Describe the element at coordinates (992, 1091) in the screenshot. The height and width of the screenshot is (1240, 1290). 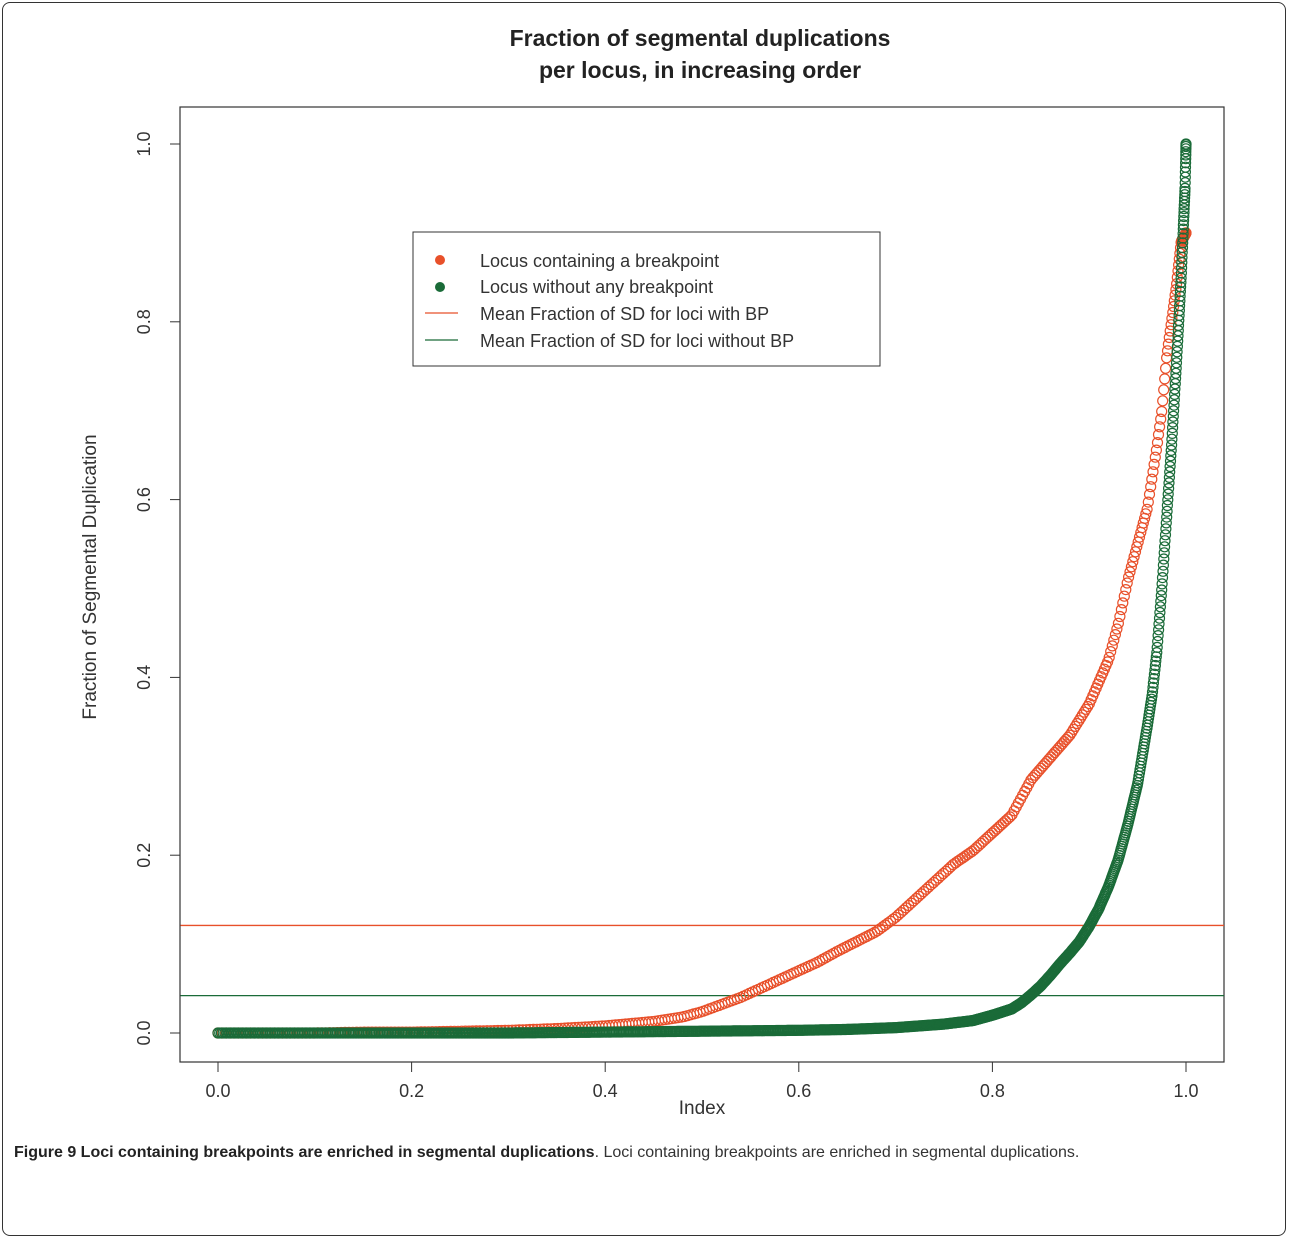
I see `x-tick-label: 0.8` at that location.